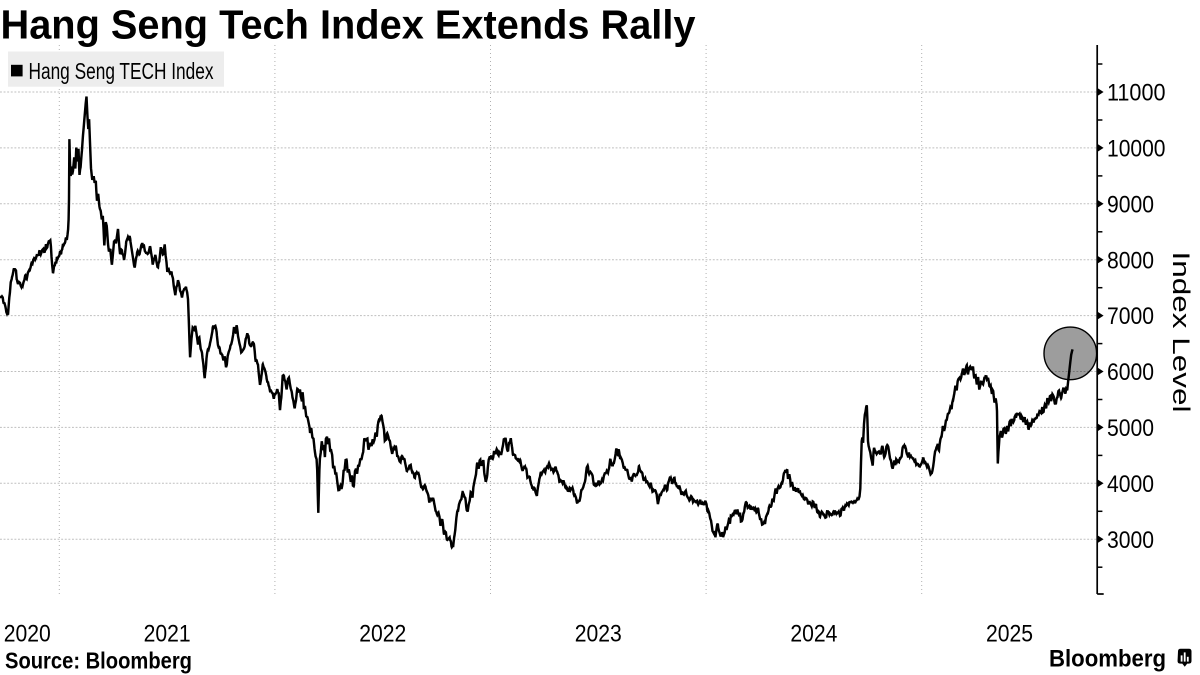 Image resolution: width=1200 pixels, height=675 pixels. What do you see at coordinates (1107, 658) in the screenshot?
I see `svg-text: Bloomberg` at bounding box center [1107, 658].